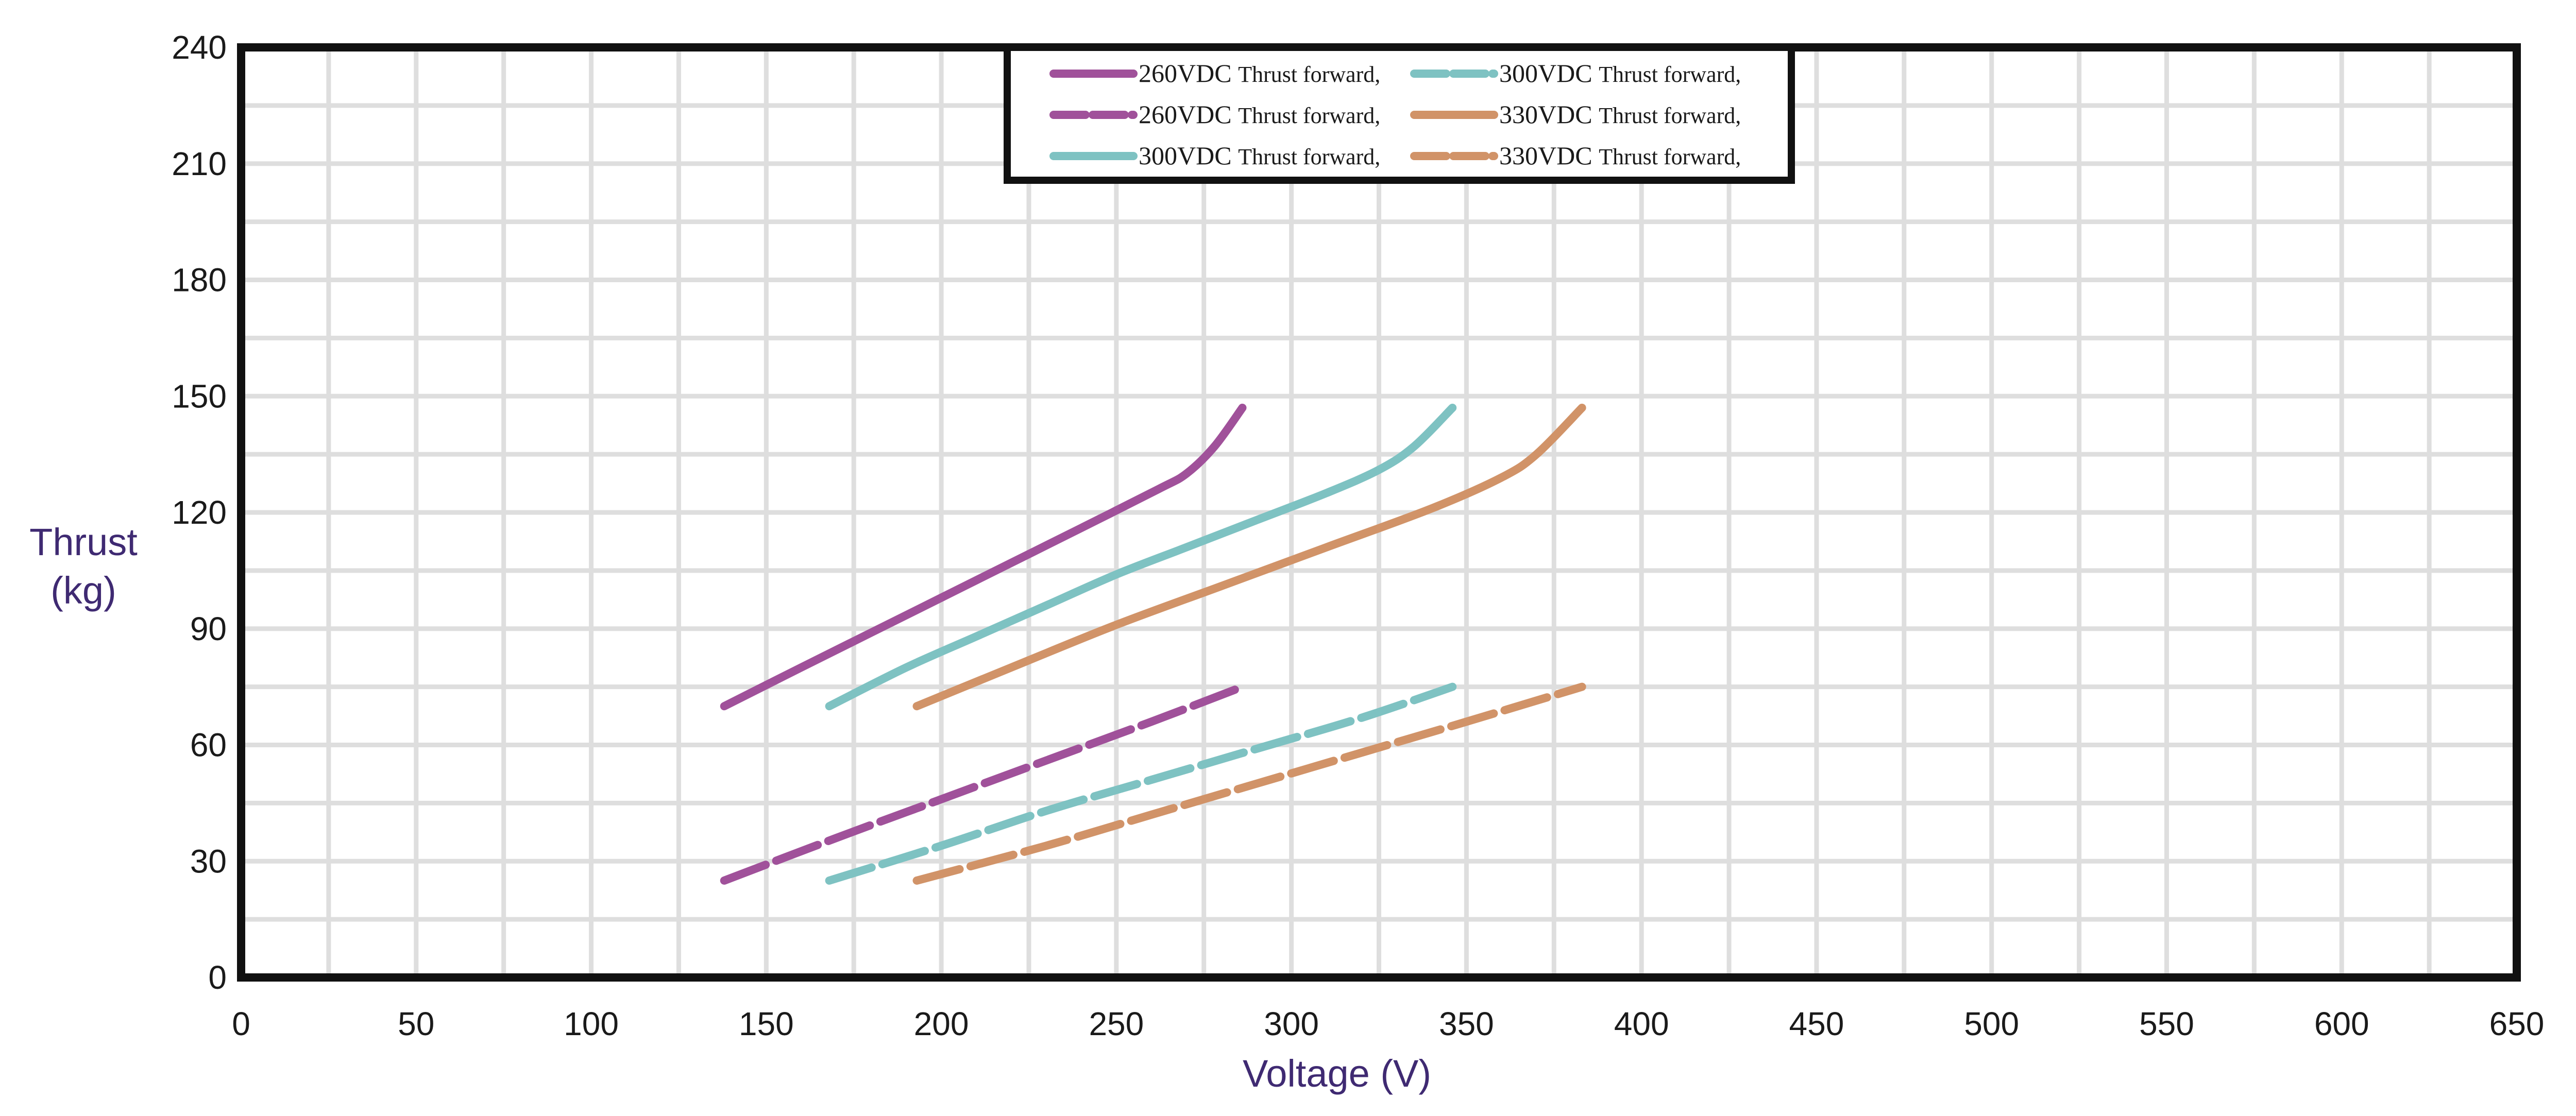  What do you see at coordinates (1466, 1023) in the screenshot?
I see `x-tick-label: 350` at bounding box center [1466, 1023].